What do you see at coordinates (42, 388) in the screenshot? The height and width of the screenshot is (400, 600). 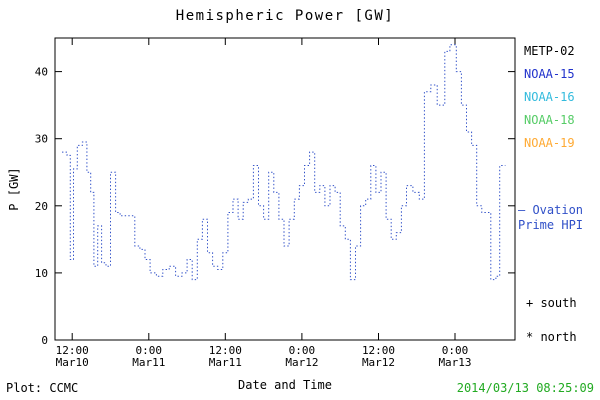 I see `footer-plot-source: Plot: CCMC` at bounding box center [42, 388].